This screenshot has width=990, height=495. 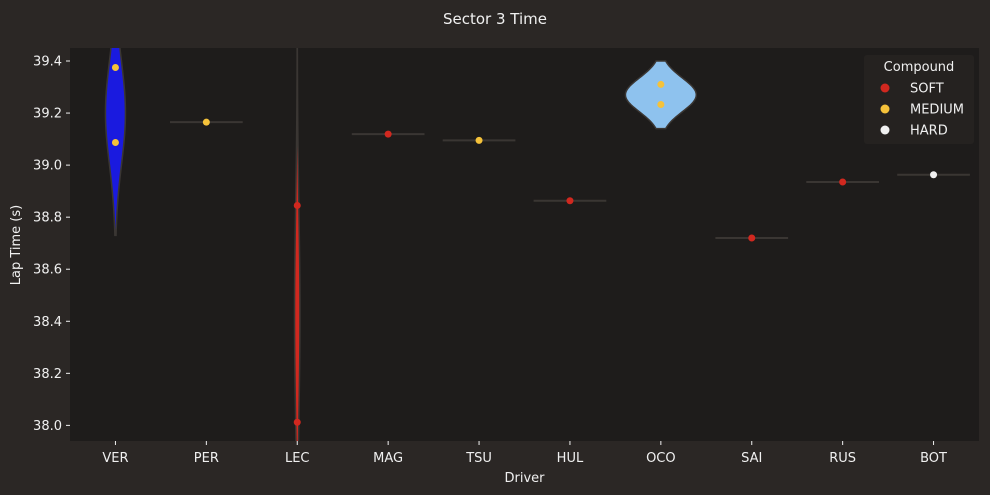 I want to click on lap-point-tsu, so click(x=479, y=140).